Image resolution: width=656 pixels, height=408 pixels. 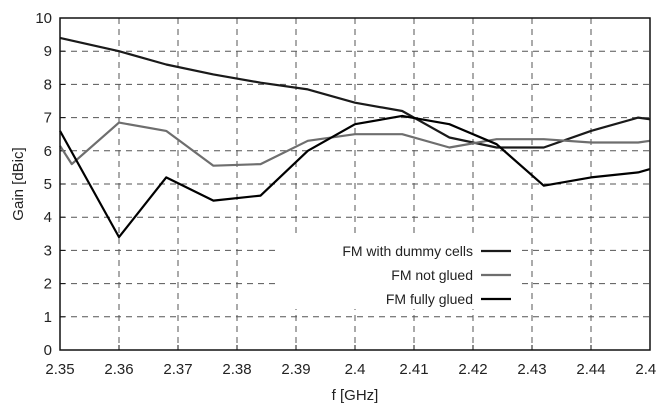 I want to click on legend-label-3: FM fully glued, so click(x=429, y=299).